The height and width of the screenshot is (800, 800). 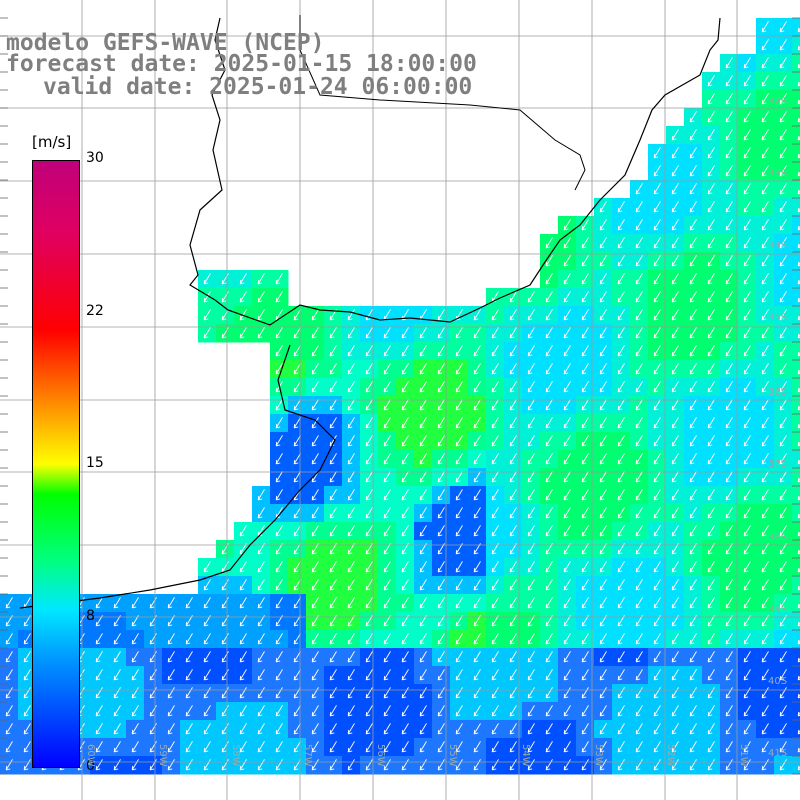 What do you see at coordinates (90, 616) in the screenshot?
I see `colorbar-tick-8: 8` at bounding box center [90, 616].